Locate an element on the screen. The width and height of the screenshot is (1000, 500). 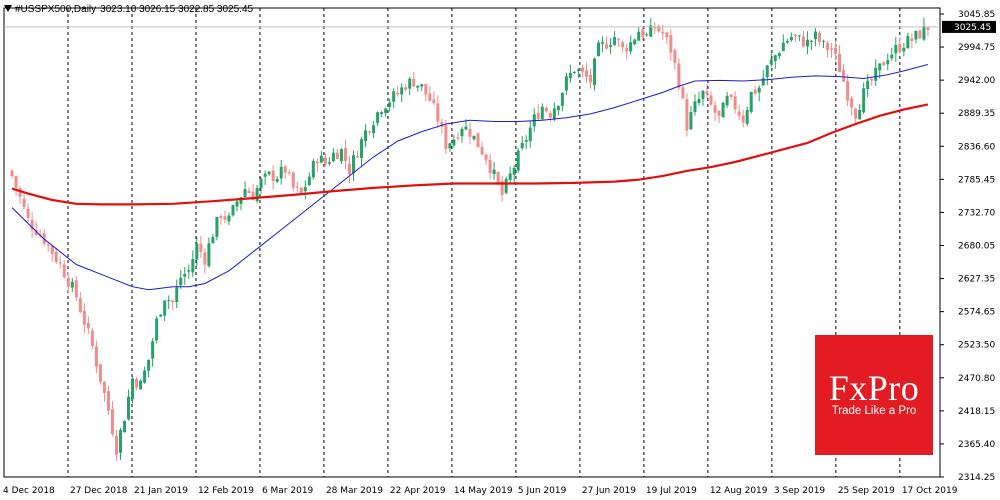
x-tick-label: 12 Feb 2019 is located at coordinates (226, 491).